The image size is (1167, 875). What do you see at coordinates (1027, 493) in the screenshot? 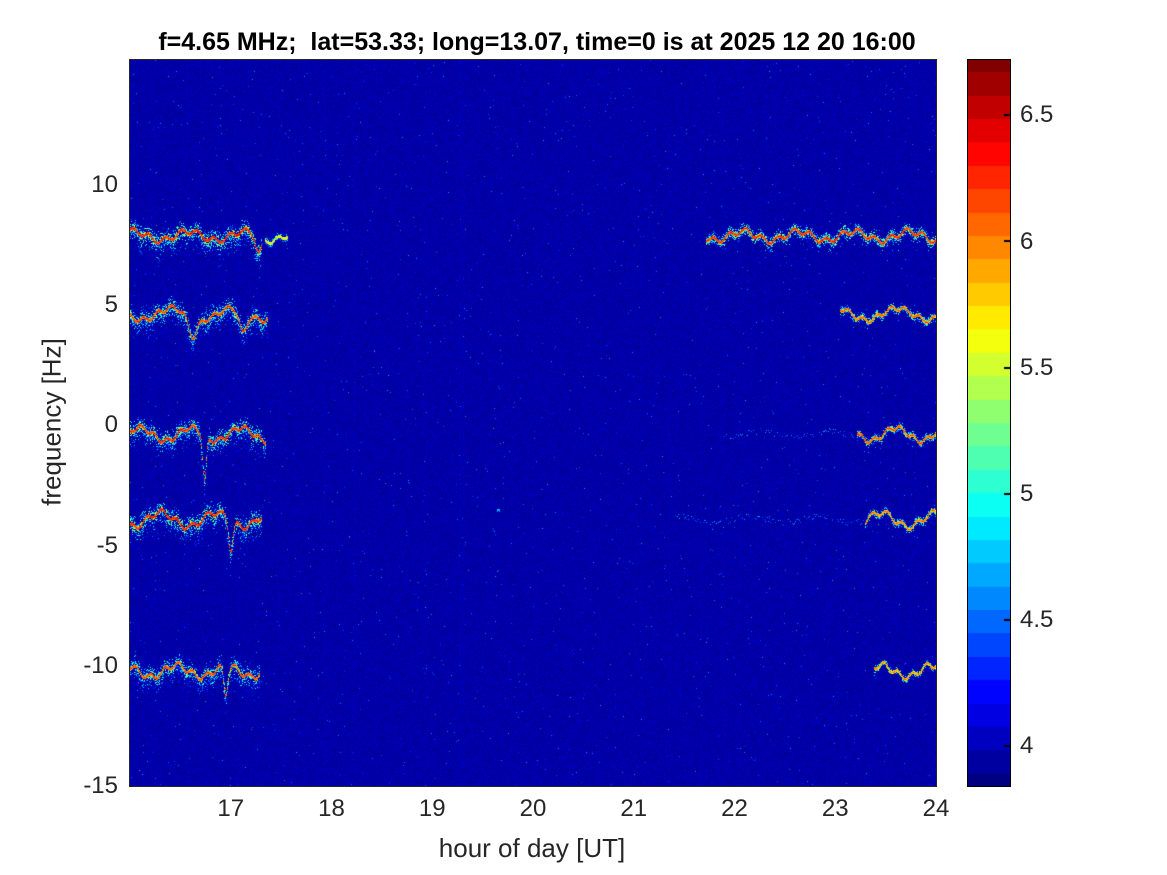
I see `colorbar-tick-label: 5` at bounding box center [1027, 493].